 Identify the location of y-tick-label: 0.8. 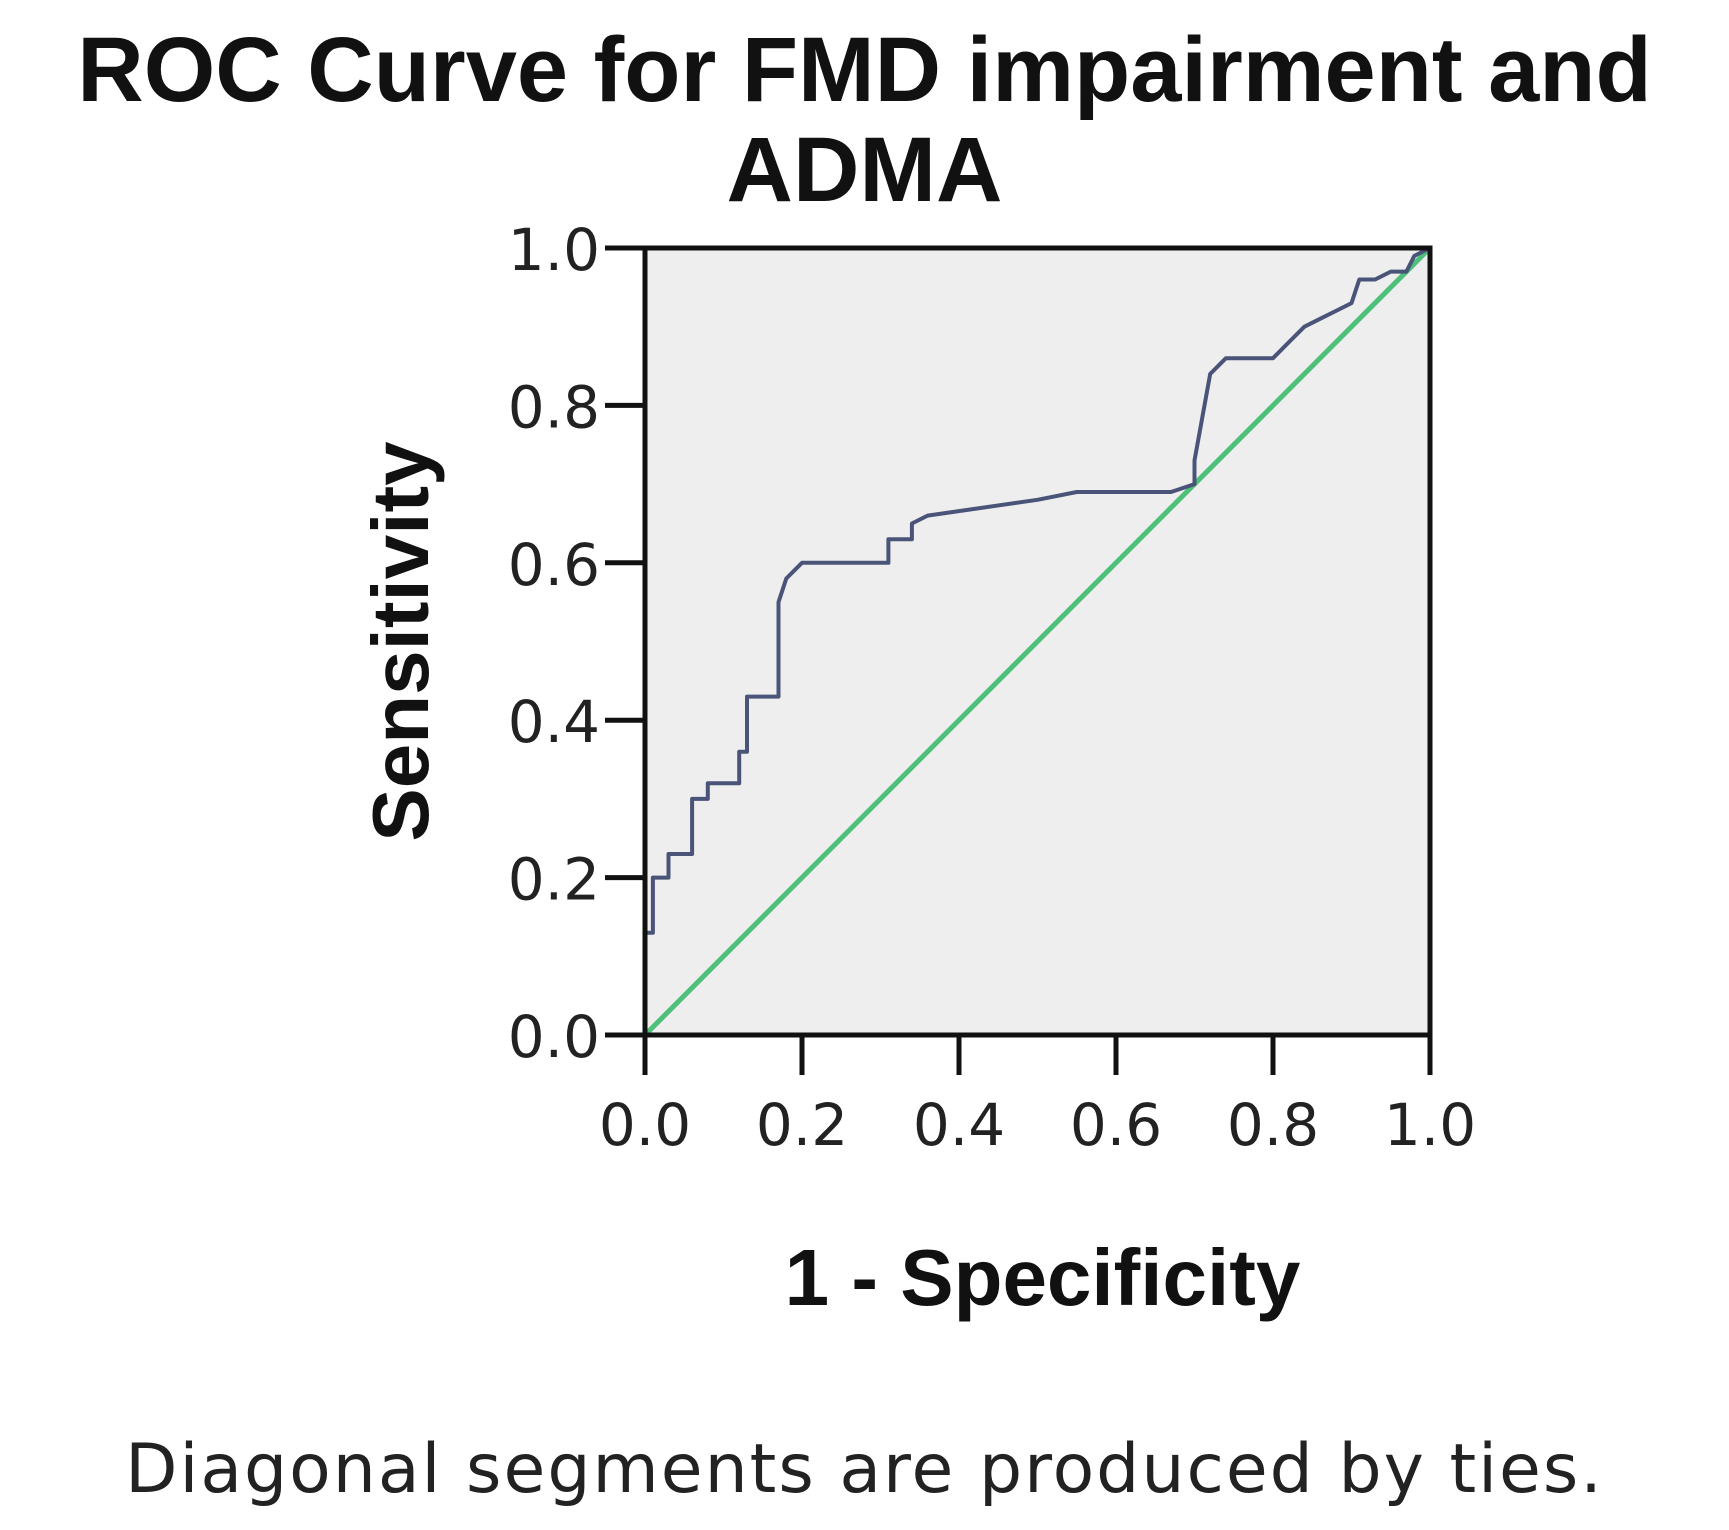
(554, 407).